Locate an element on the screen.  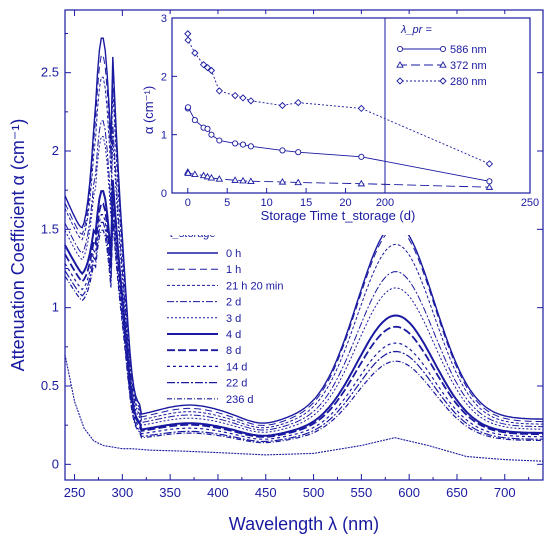
main-legend-label: 22 d is located at coordinates (236, 384).